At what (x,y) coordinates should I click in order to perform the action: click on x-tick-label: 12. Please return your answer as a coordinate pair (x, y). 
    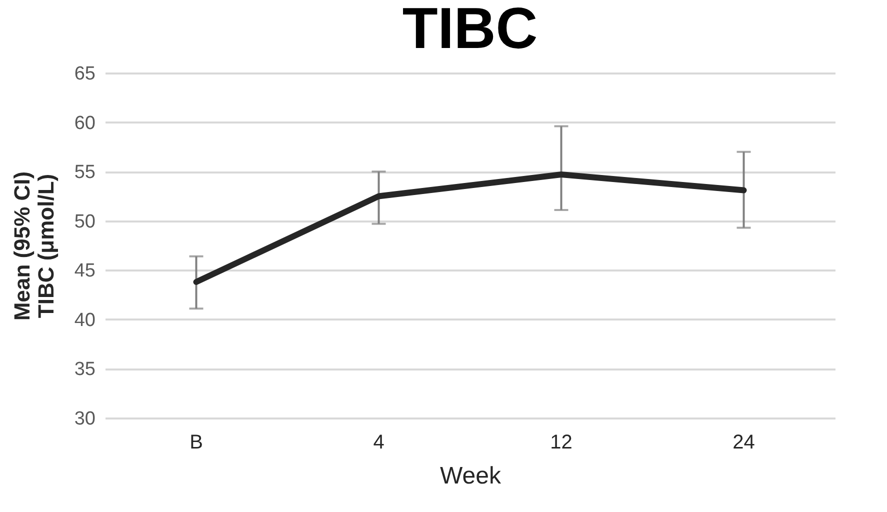
    Looking at the image, I should click on (561, 443).